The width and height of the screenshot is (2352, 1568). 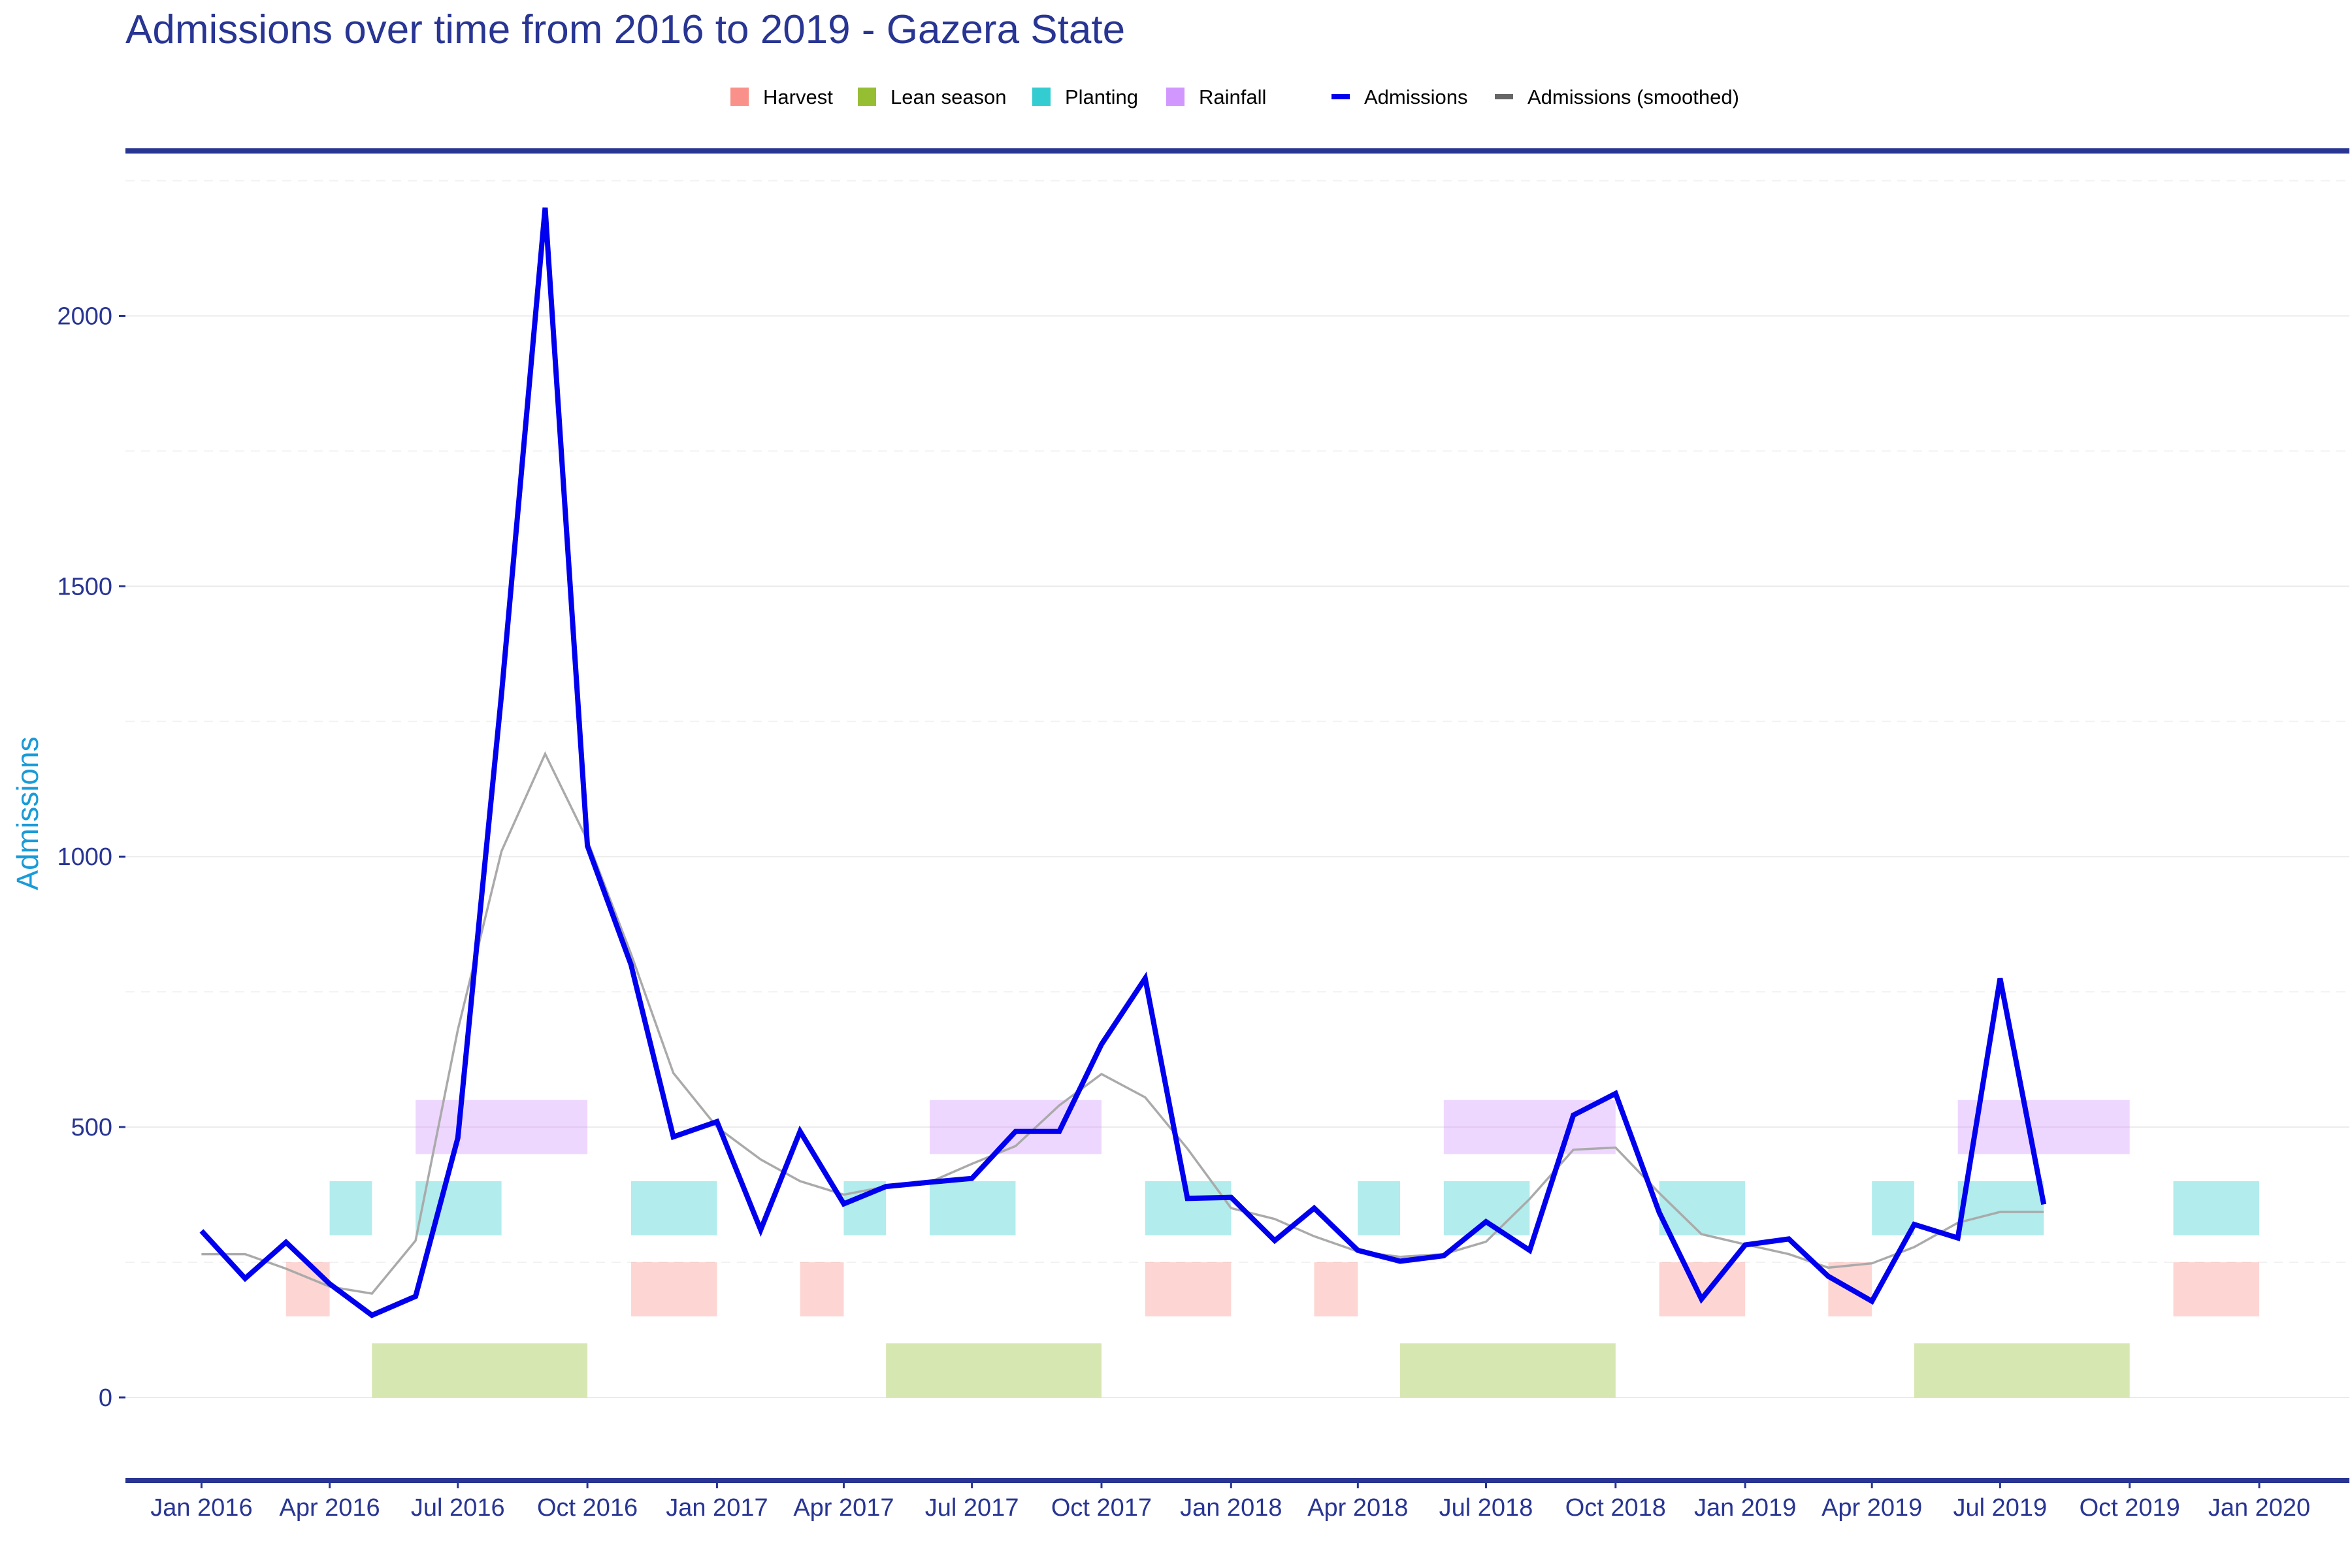 What do you see at coordinates (1745, 1508) in the screenshot?
I see `x-tick-label: Jan 2019` at bounding box center [1745, 1508].